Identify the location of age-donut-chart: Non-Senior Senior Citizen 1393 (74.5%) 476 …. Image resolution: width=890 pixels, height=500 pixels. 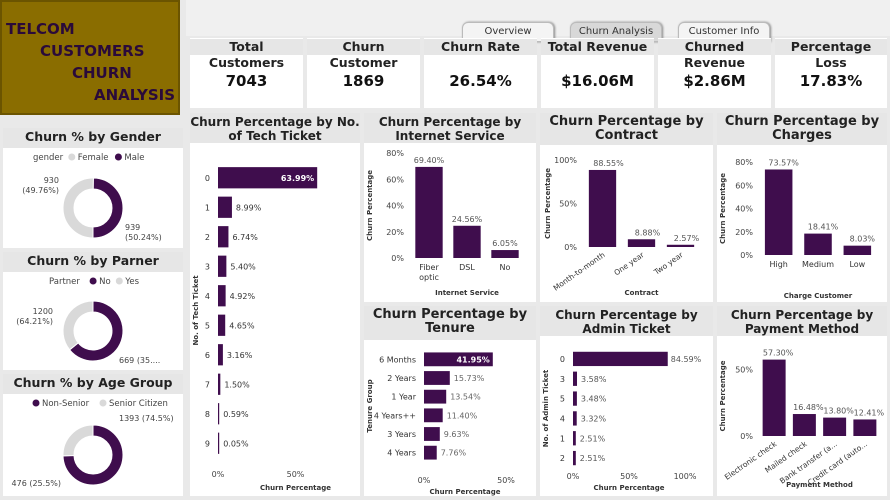
(93, 443).